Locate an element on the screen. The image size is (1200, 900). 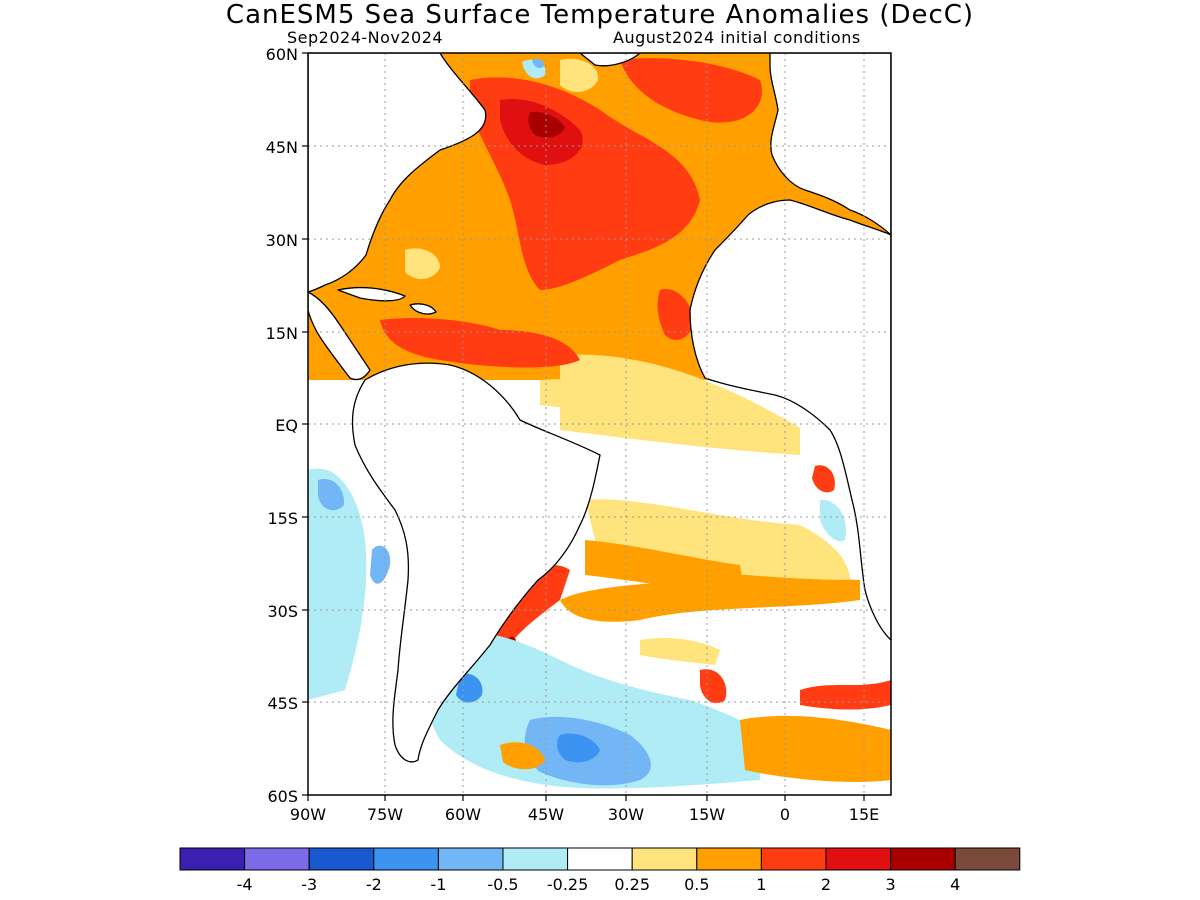
colorbar-label: 1 is located at coordinates (761, 884).